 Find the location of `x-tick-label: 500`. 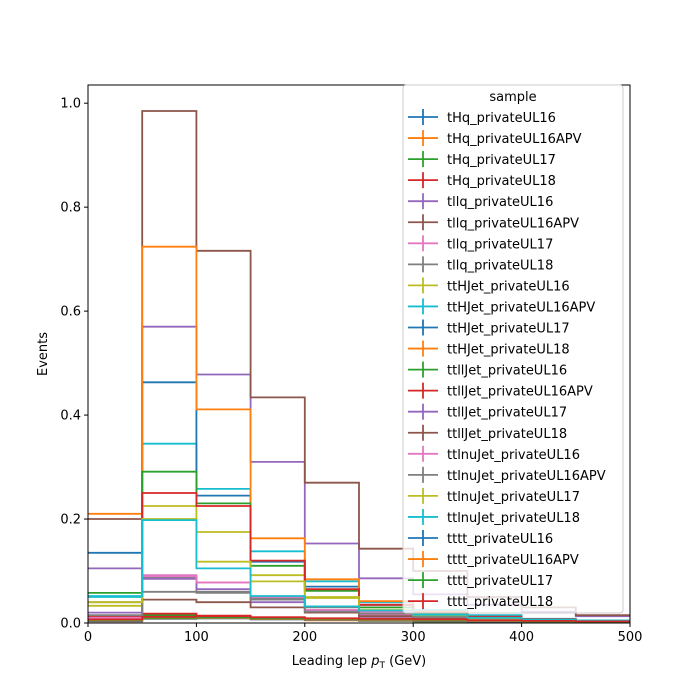

x-tick-label: 500 is located at coordinates (630, 637).